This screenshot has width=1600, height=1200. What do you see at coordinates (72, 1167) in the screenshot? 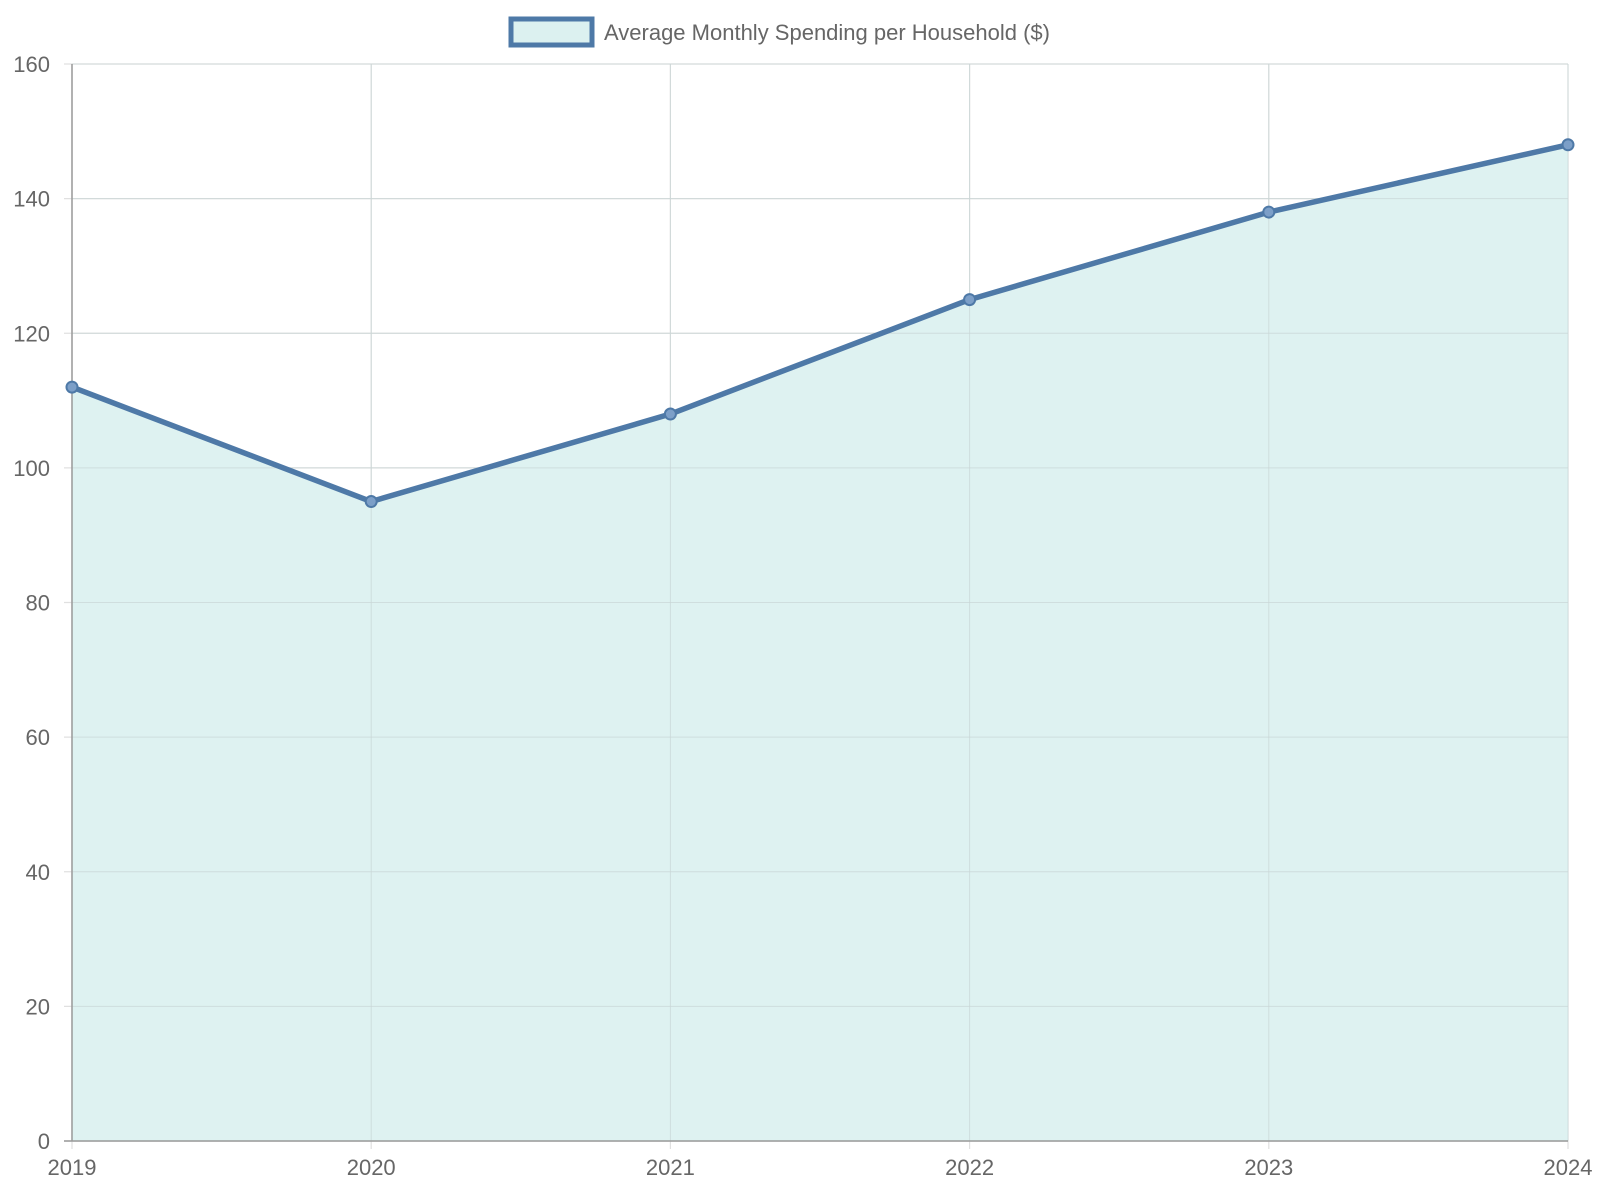
I see `x-tick-label: 2019` at bounding box center [72, 1167].